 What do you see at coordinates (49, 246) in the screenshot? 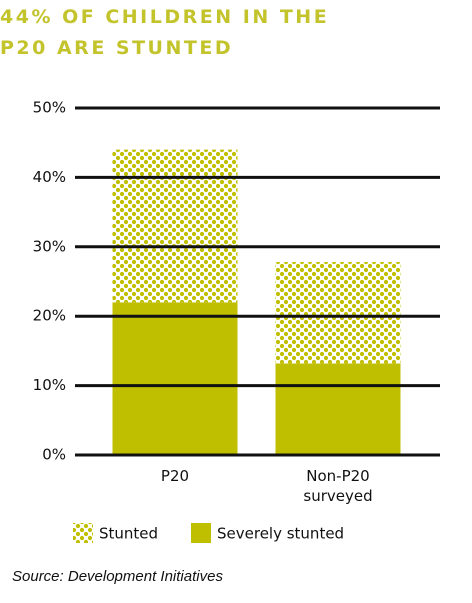
I see `y-tick-label: 30%` at bounding box center [49, 246].